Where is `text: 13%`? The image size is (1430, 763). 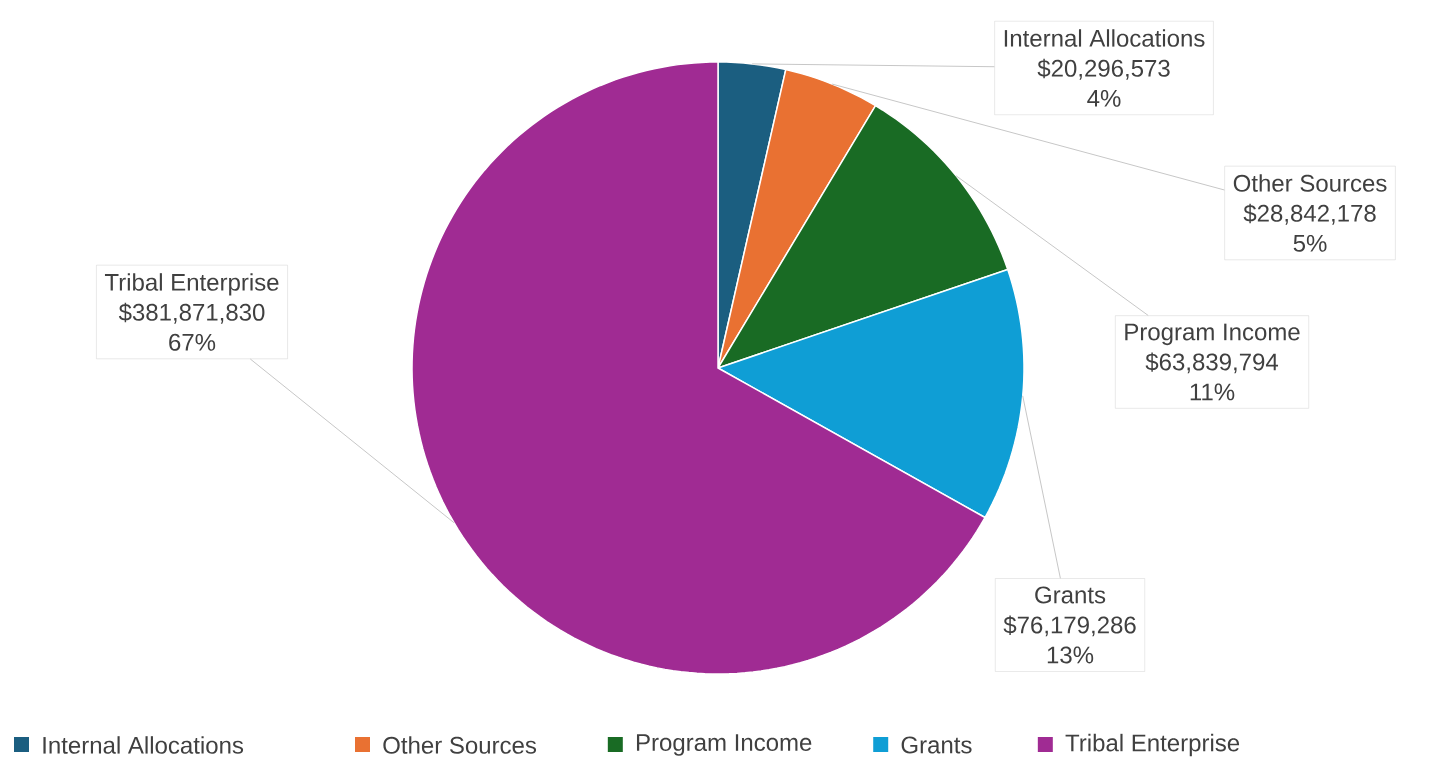
text: 13% is located at coordinates (1070, 655).